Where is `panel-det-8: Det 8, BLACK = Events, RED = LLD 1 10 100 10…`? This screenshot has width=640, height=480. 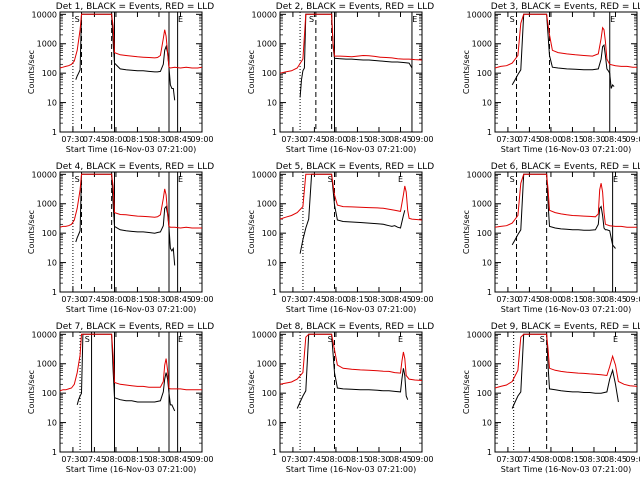 panel-det-8: Det 8, BLACK = Events, RED = LLD 1 10 100 10… is located at coordinates (340, 398).